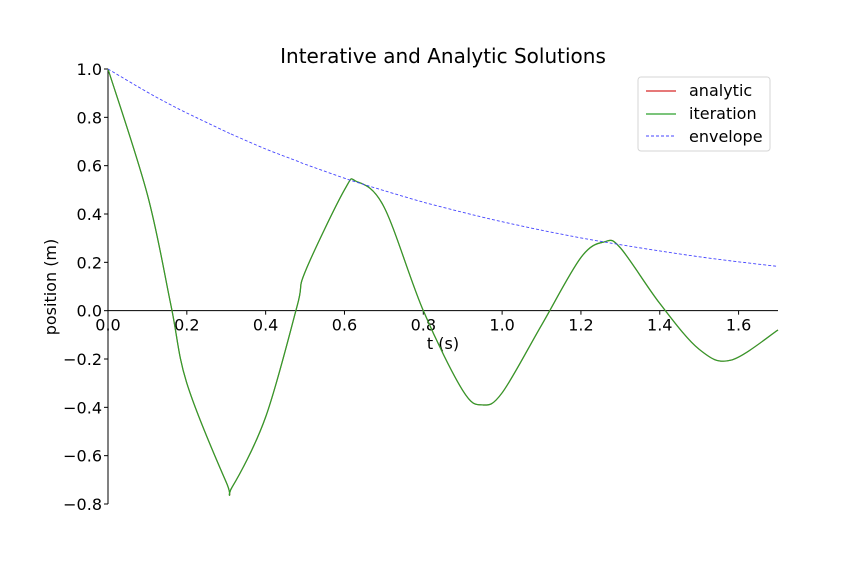 Image resolution: width=864 pixels, height=576 pixels. What do you see at coordinates (50, 287) in the screenshot?
I see `y-axis-label: position (m)` at bounding box center [50, 287].